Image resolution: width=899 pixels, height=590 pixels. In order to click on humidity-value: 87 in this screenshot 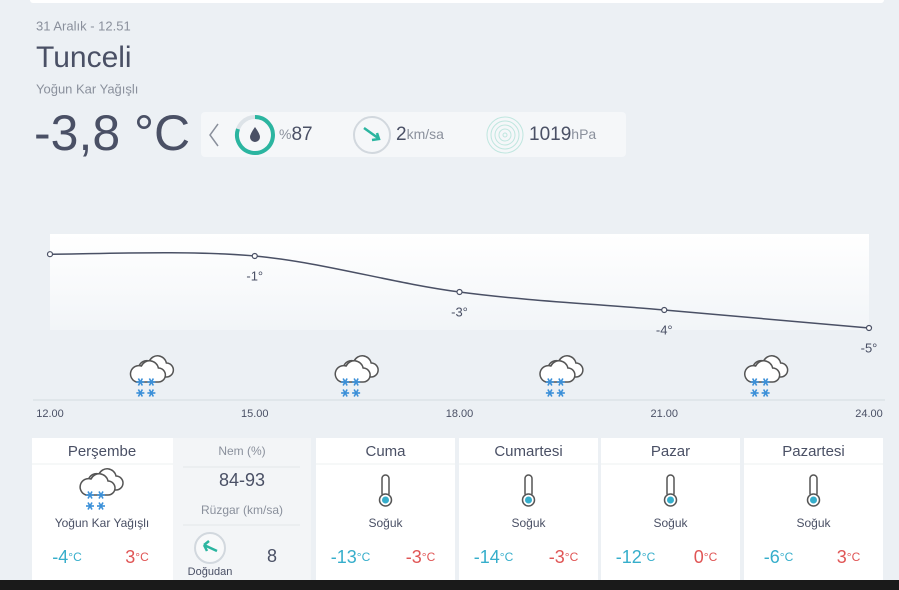, I will do `click(301, 134)`.